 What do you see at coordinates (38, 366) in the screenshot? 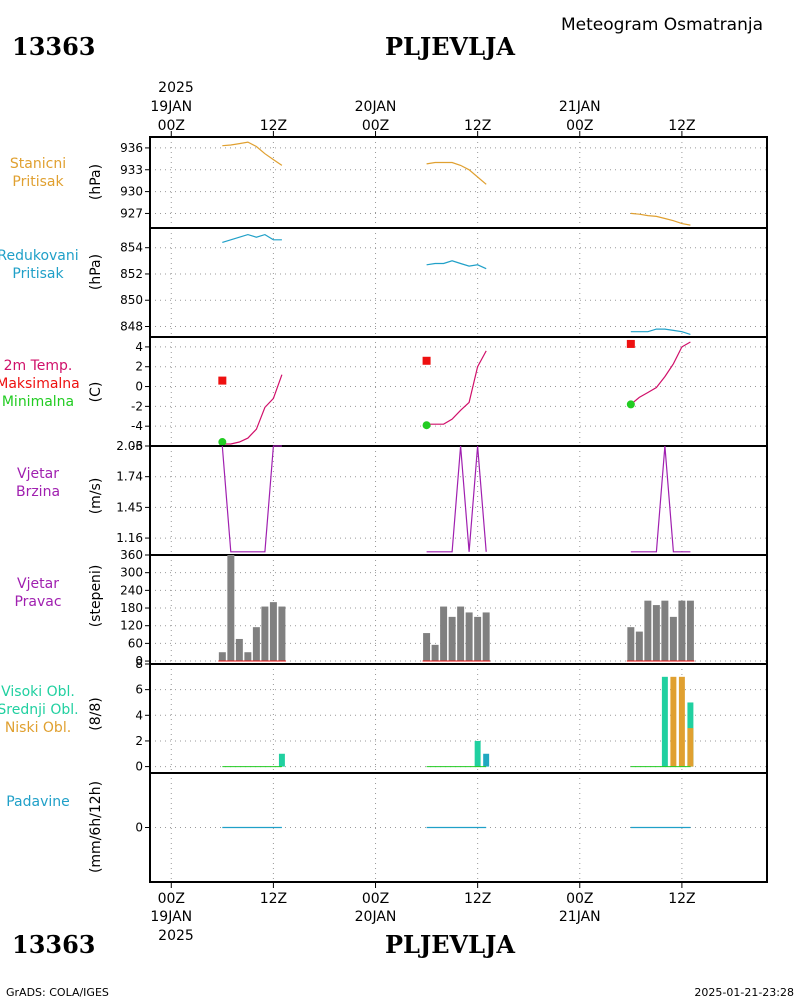
I see `panel-label: 2m Temp.` at bounding box center [38, 366].